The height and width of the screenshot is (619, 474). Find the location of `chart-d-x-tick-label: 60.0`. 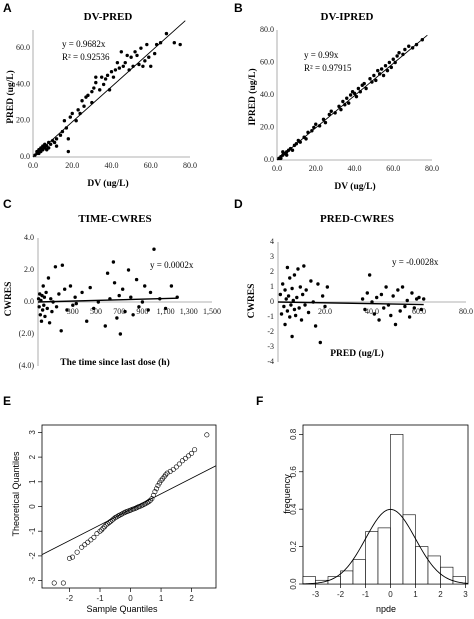

chart-d-x-tick-label: 60.0 is located at coordinates (419, 311).